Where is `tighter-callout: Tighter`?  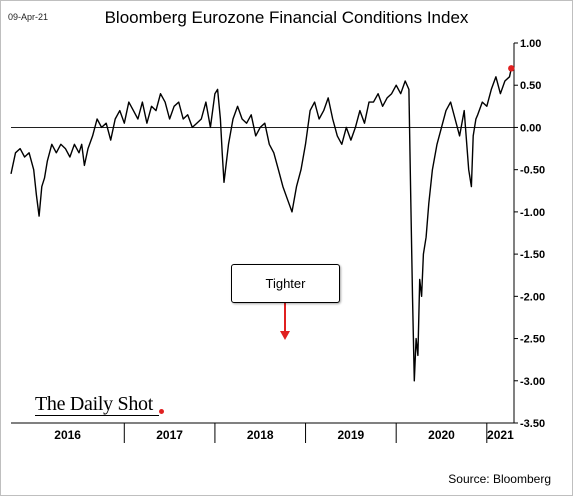
tighter-callout: Tighter is located at coordinates (285, 283).